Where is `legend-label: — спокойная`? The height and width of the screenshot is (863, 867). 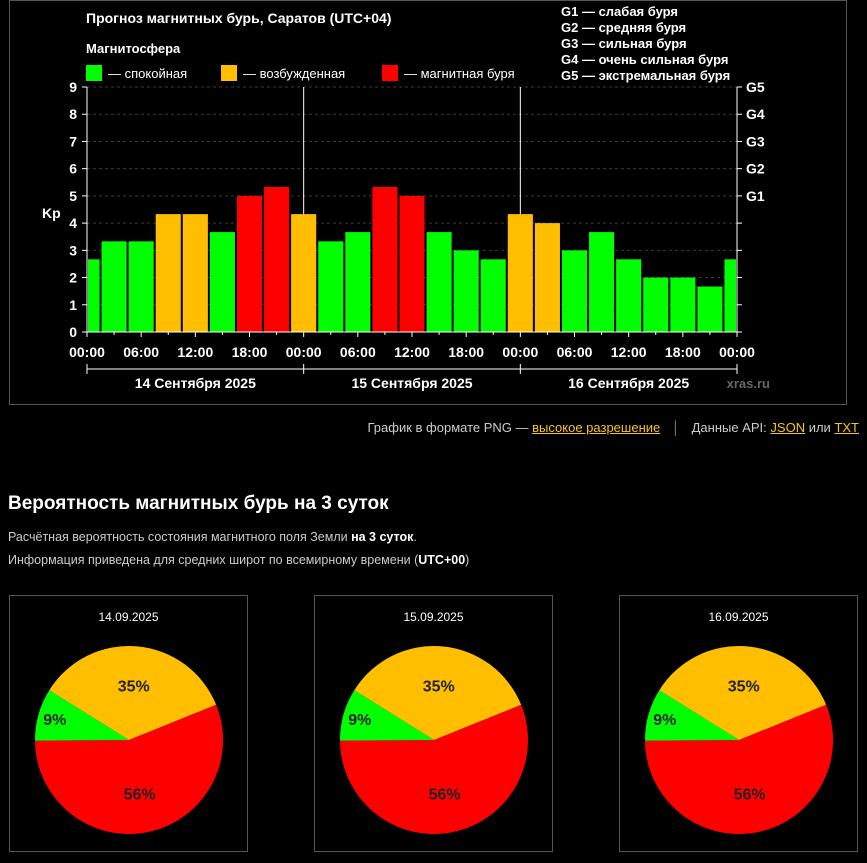
legend-label: — спокойная is located at coordinates (147, 73).